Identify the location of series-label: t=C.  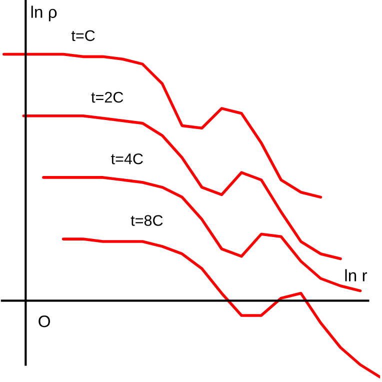
(83, 36).